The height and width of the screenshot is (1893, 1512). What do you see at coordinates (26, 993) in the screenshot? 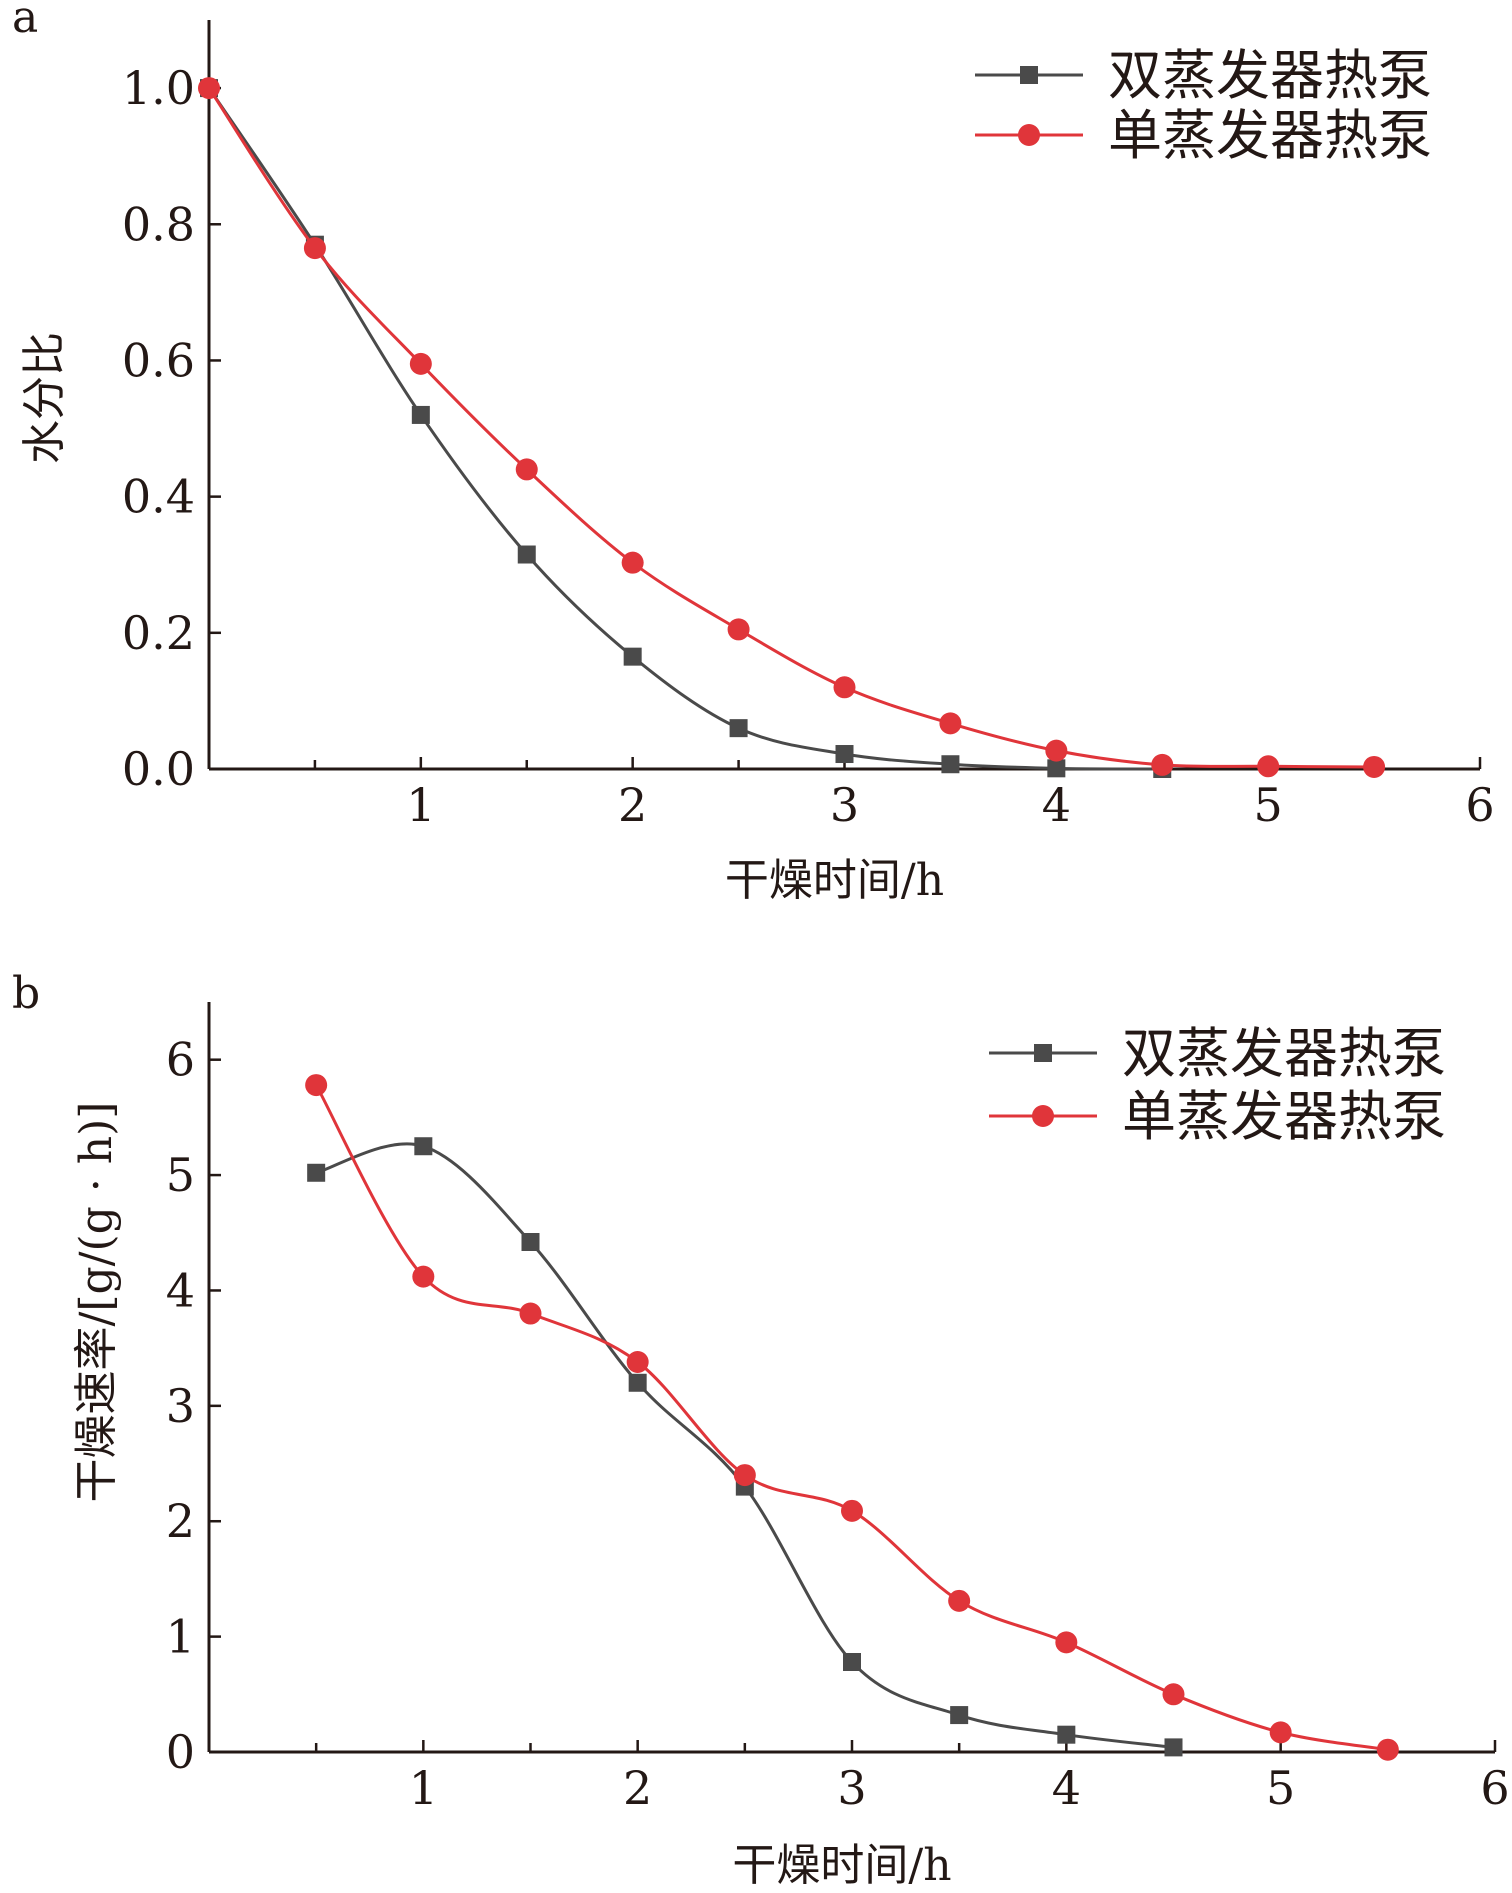
I see `panel-label: b` at bounding box center [26, 993].